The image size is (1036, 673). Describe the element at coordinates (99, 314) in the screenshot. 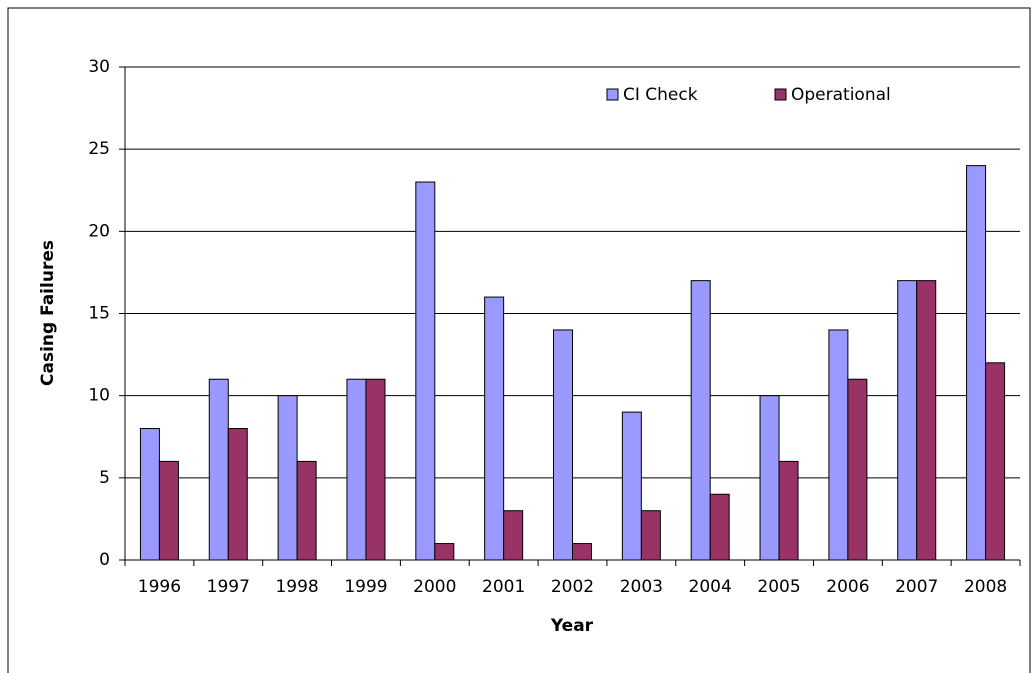

I see `y-tick-label: 15` at that location.